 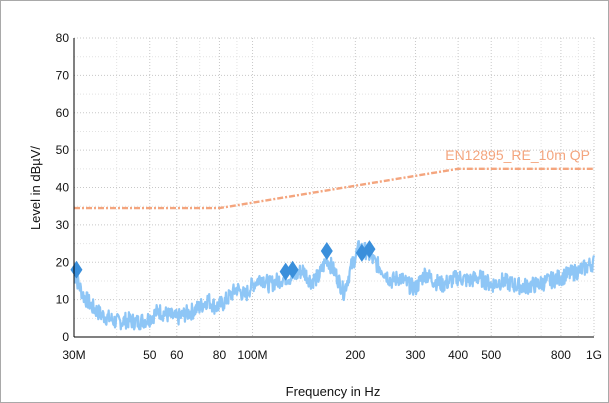 What do you see at coordinates (63, 262) in the screenshot?
I see `y-tick-label: 20` at bounding box center [63, 262].